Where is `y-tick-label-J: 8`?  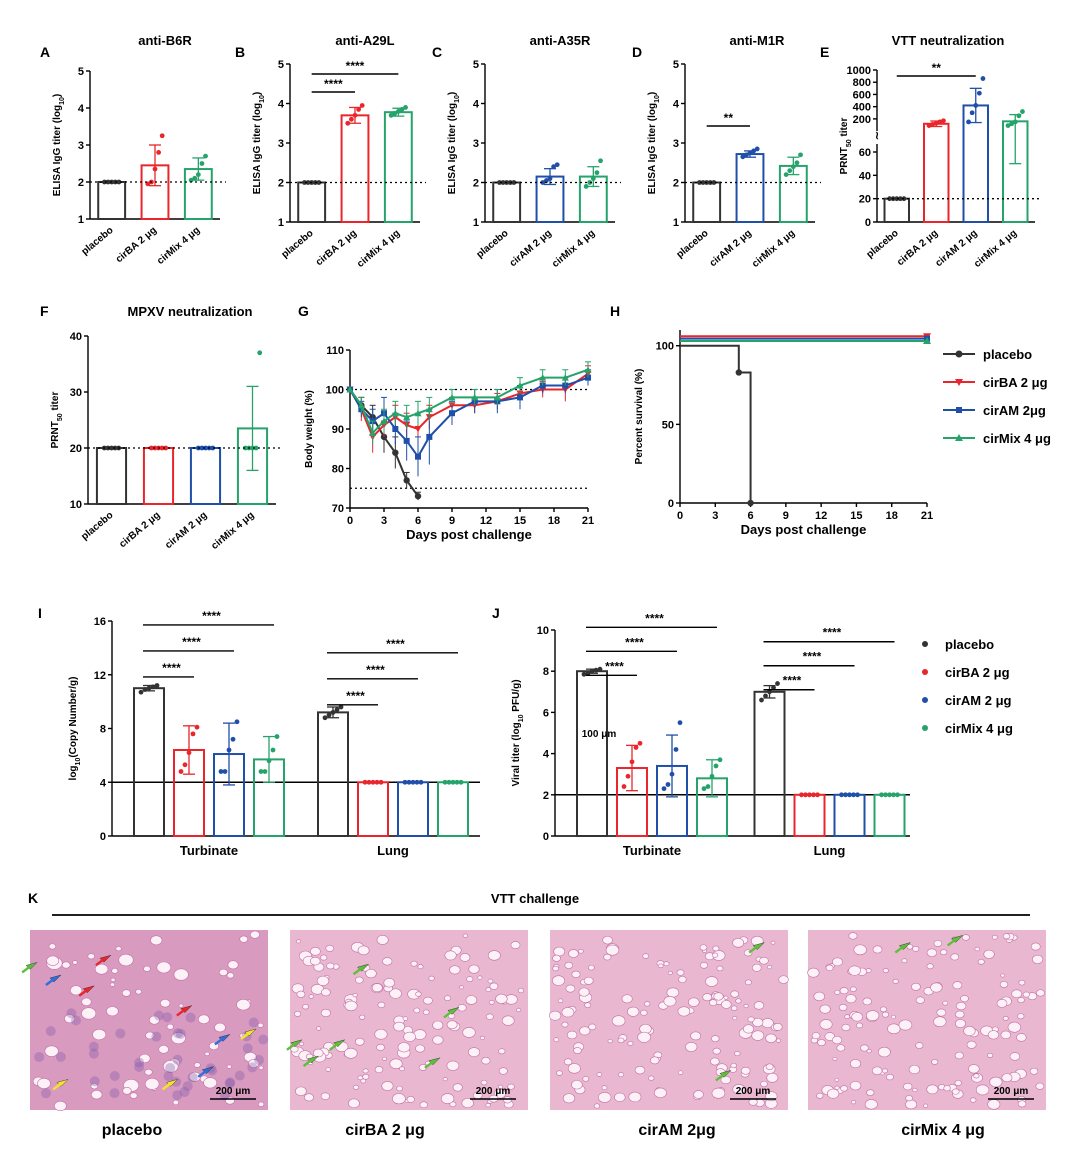 y-tick-label-J: 8 is located at coordinates (546, 672).